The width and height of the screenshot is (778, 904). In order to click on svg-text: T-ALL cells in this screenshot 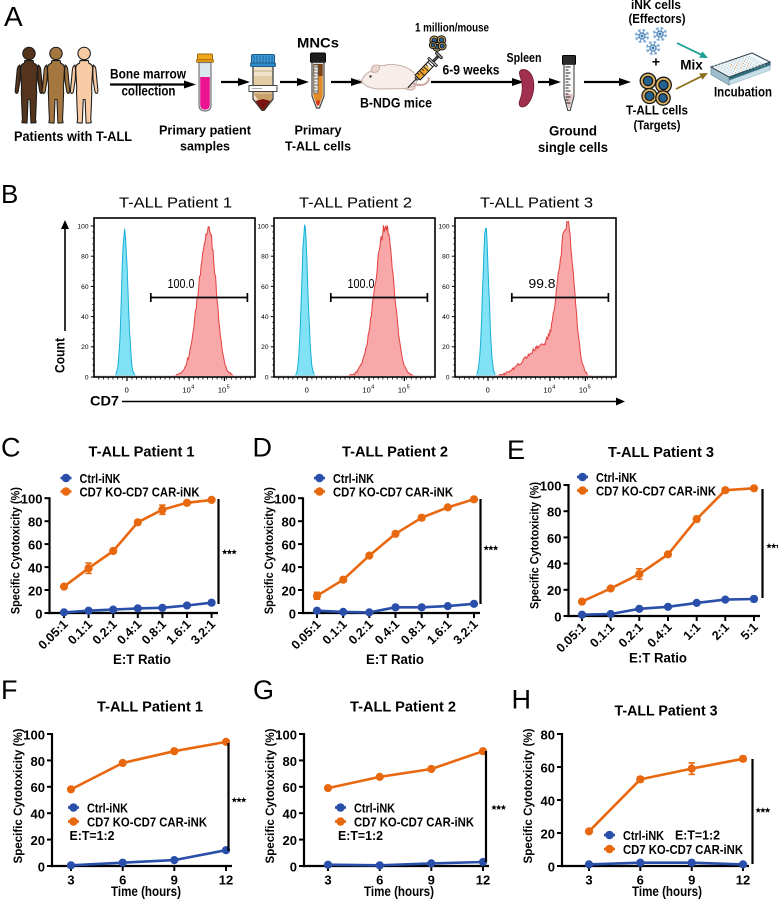, I will do `click(318, 146)`.